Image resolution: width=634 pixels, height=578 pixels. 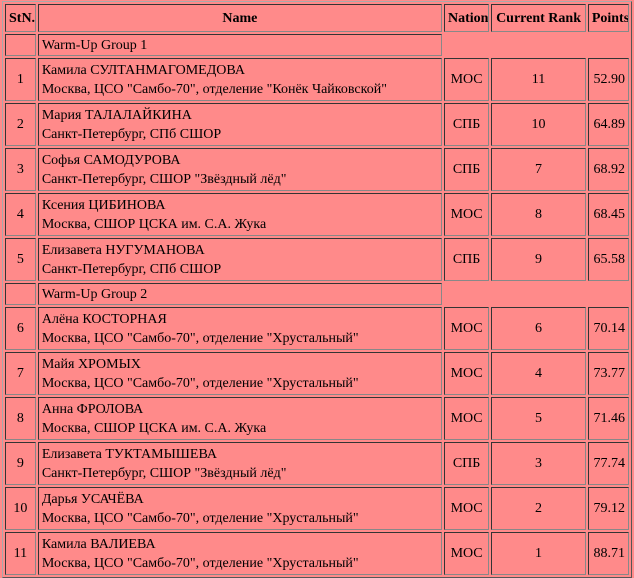 What do you see at coordinates (608, 463) in the screenshot?
I see `points: 77.74` at bounding box center [608, 463].